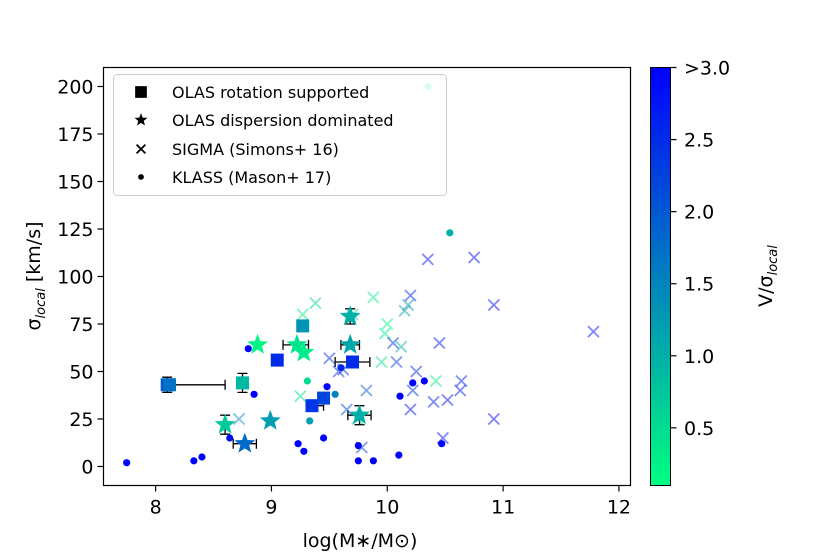 The height and width of the screenshot is (554, 830). I want to click on y-tick-label-2: 50, so click(81, 373).